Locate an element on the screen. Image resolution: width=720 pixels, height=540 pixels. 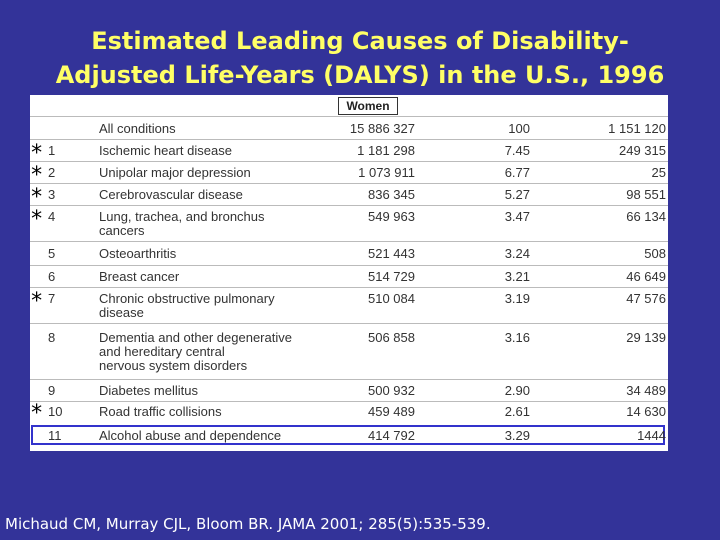
row-percent: 2.90 is located at coordinates (517, 390).